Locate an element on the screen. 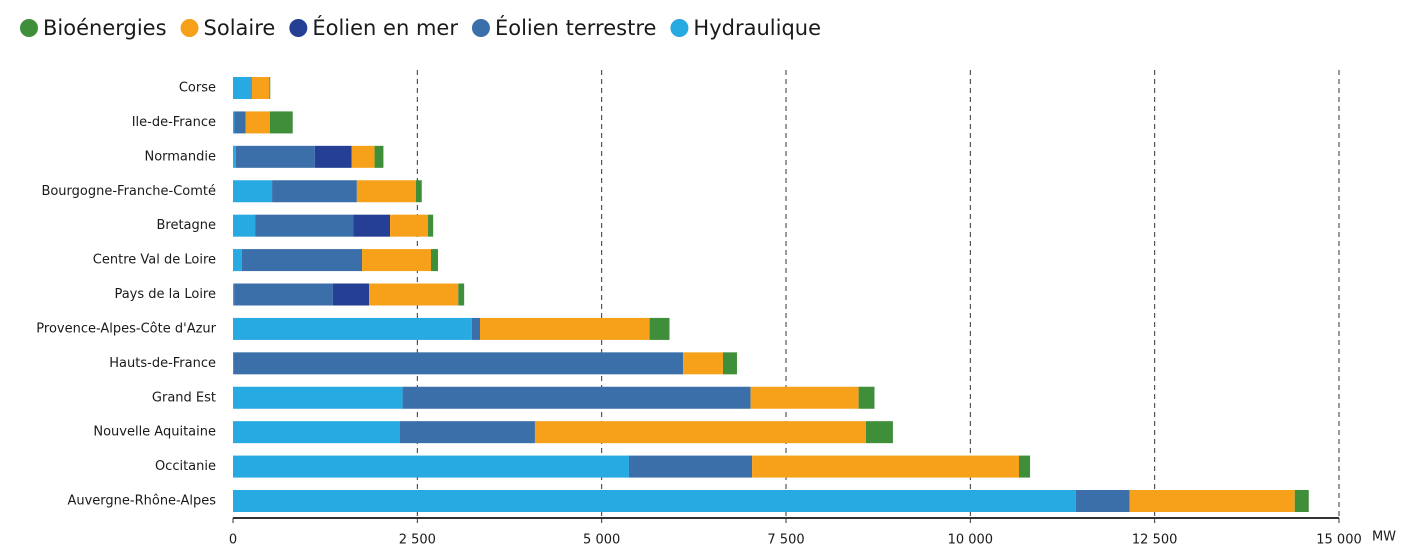  y-tick-label: Corse is located at coordinates (197, 88).